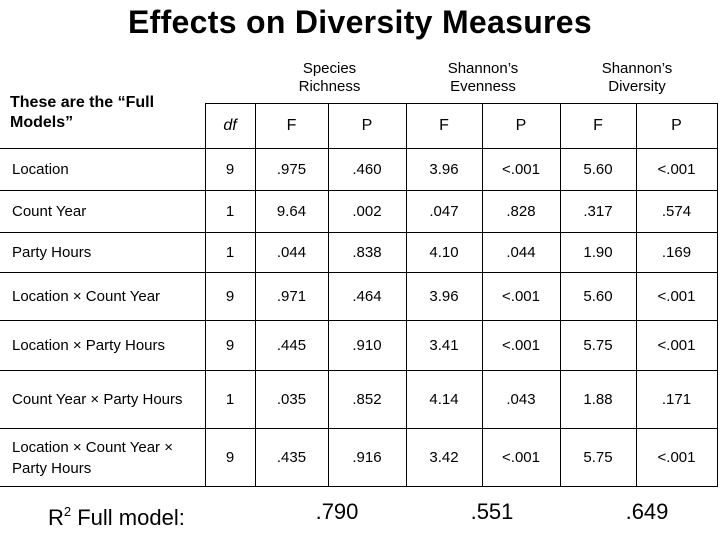 Image resolution: width=720 pixels, height=540 pixels. What do you see at coordinates (444, 399) in the screenshot?
I see `cell-evenness-f: 4.14` at bounding box center [444, 399].